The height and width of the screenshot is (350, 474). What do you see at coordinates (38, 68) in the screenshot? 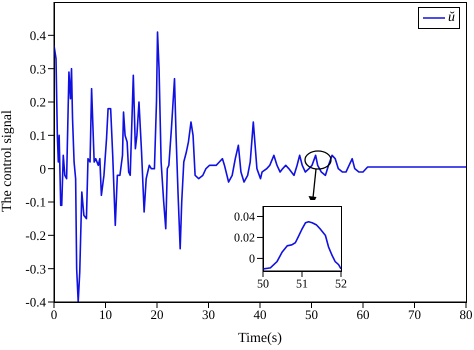
I see `y-tick-label: 0.3` at bounding box center [38, 68].